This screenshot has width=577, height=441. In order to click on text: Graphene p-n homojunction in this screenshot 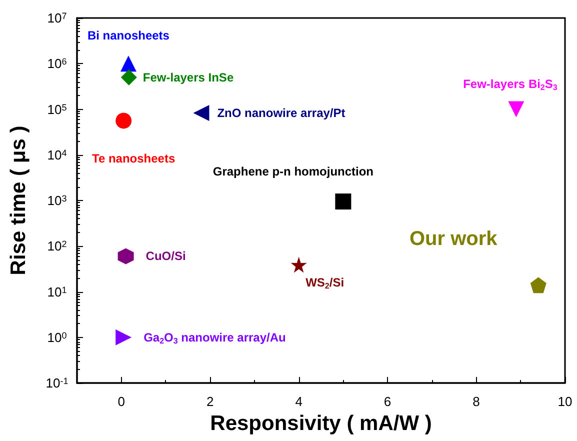, I will do `click(293, 171)`.